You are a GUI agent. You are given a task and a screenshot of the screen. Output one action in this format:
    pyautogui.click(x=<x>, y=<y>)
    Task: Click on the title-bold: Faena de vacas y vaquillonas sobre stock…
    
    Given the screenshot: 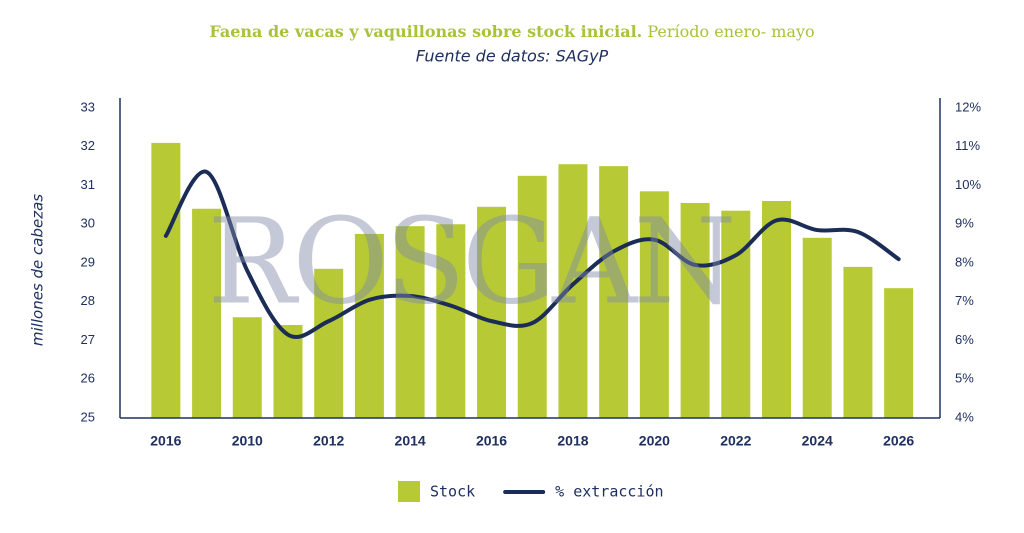 What is the action you would take?
    pyautogui.click(x=425, y=31)
    